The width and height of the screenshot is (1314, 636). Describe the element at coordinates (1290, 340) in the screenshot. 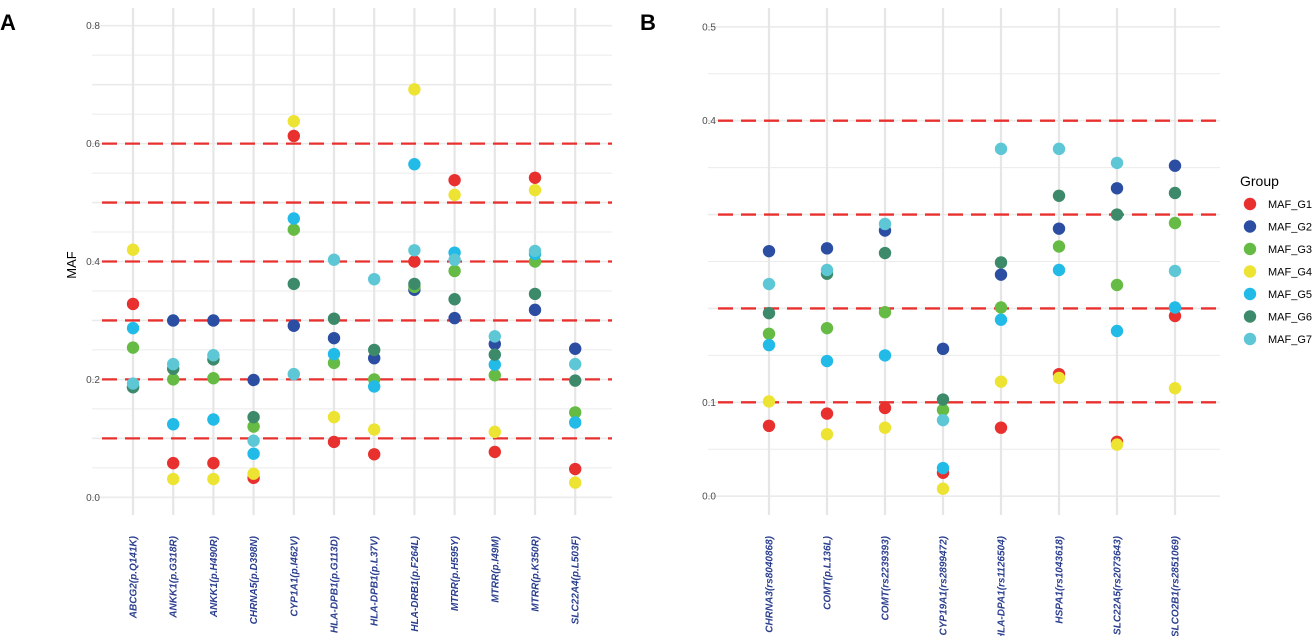

I see `legend-label: MAF_G7` at that location.